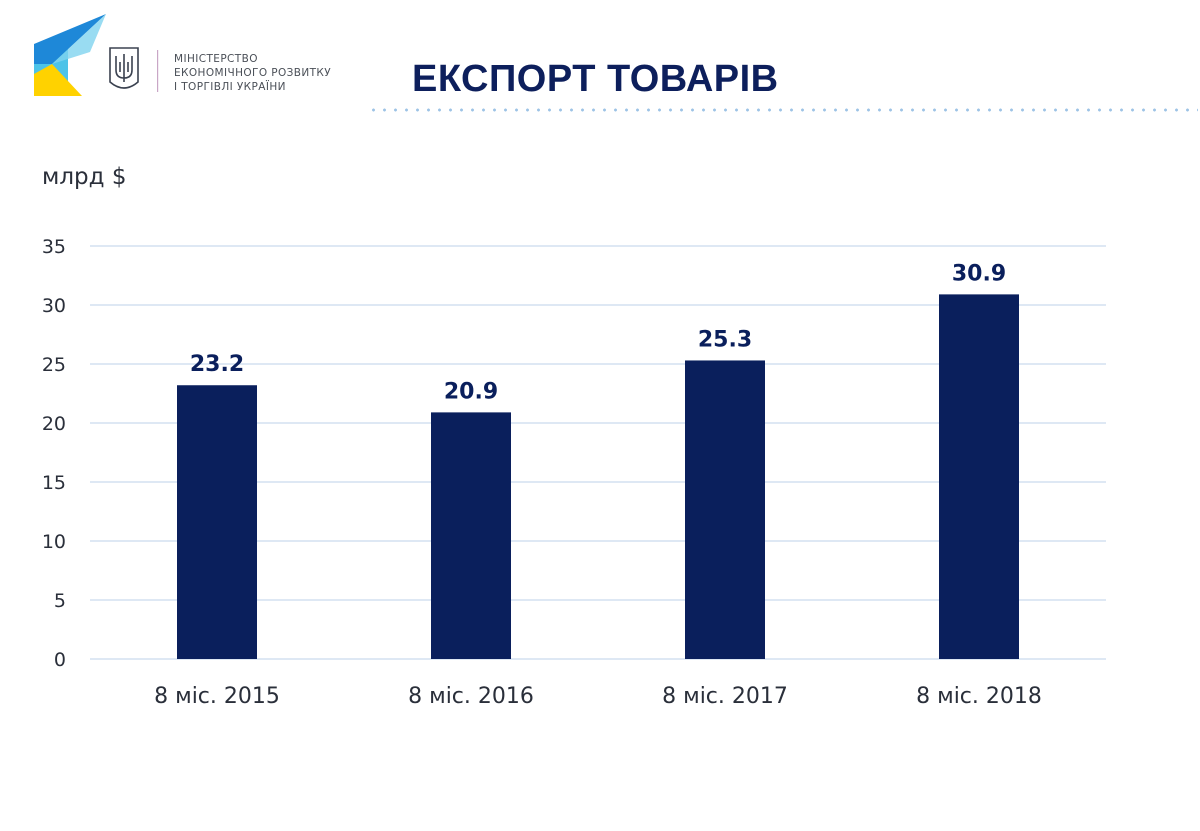  Describe the element at coordinates (979, 696) in the screenshot. I see `x-tick-label: 8 міс. 2018` at that location.